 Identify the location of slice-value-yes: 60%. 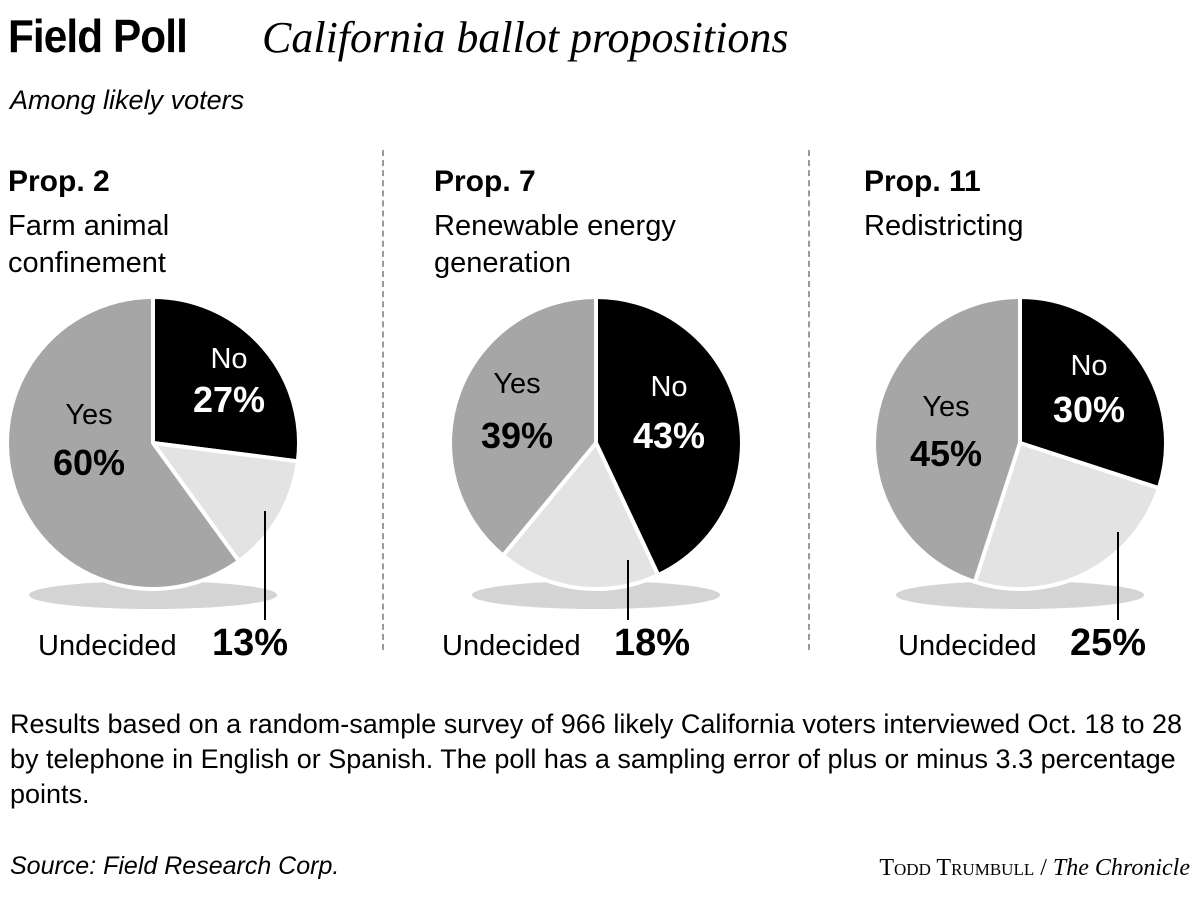
(89, 462).